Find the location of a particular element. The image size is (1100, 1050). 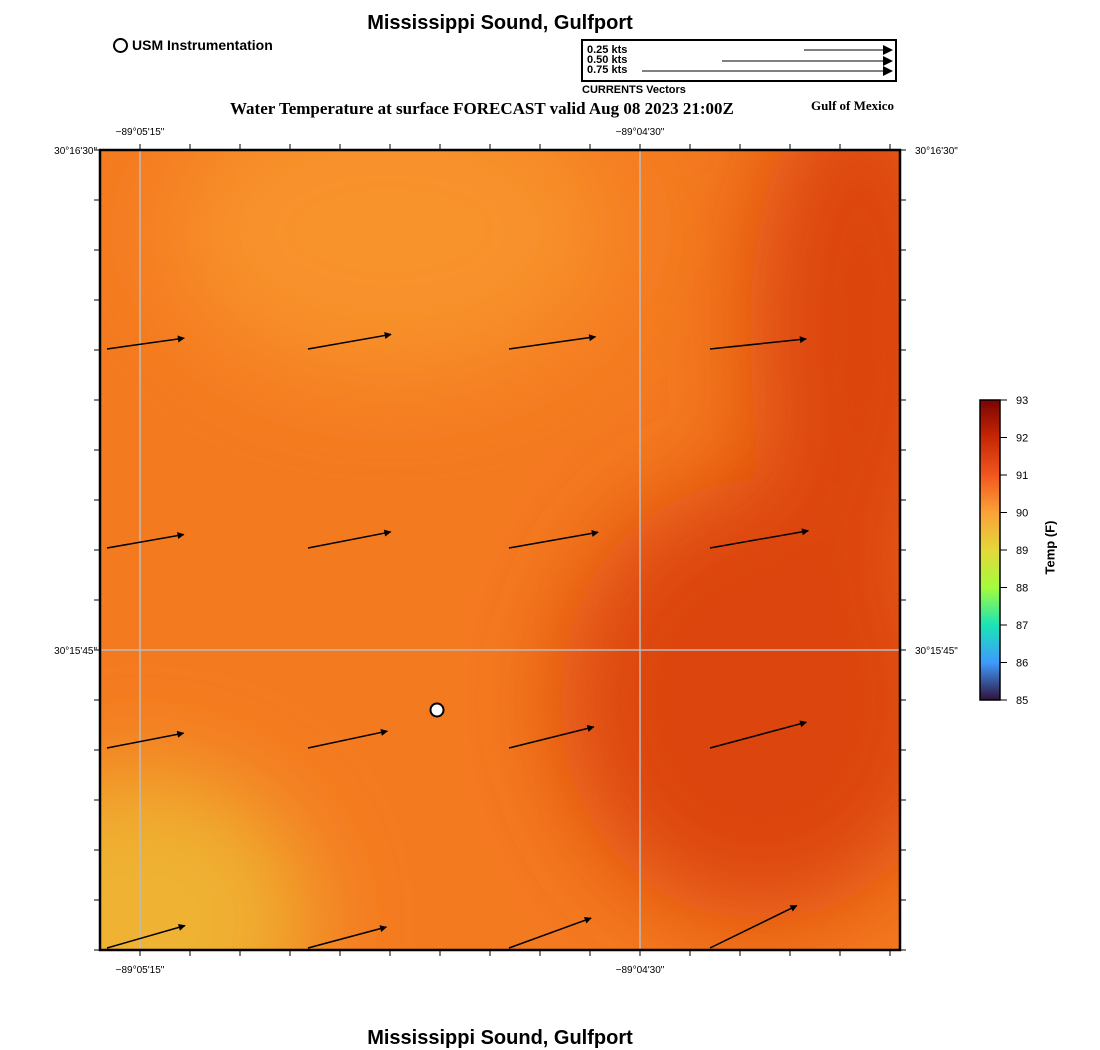

station-legend: USM Instrumentation is located at coordinates (193, 45).